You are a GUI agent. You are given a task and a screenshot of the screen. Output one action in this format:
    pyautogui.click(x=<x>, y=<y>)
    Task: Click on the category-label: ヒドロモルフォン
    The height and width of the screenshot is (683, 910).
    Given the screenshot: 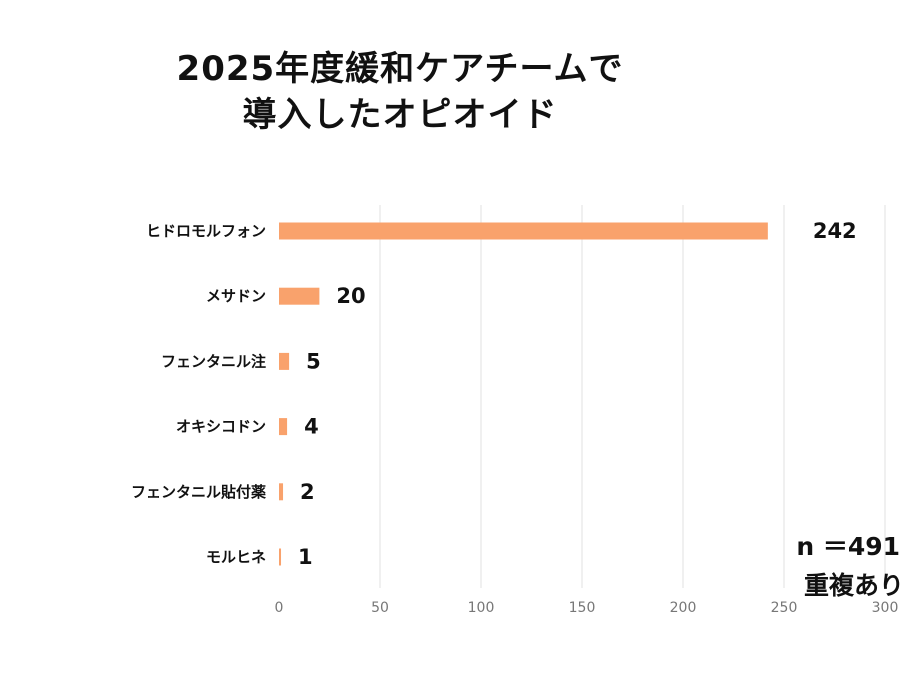 What is the action you would take?
    pyautogui.click(x=206, y=231)
    